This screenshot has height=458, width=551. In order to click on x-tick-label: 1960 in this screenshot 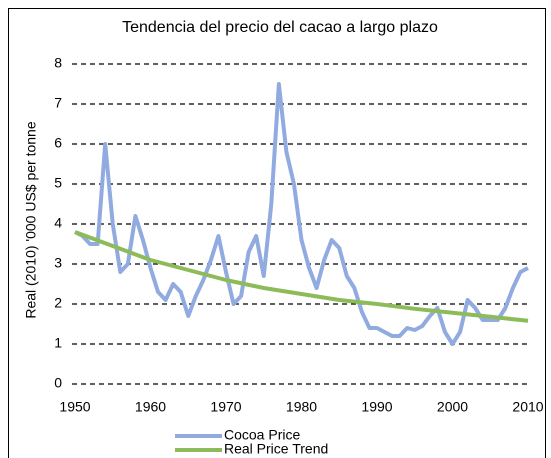, I will do `click(150, 407)`.